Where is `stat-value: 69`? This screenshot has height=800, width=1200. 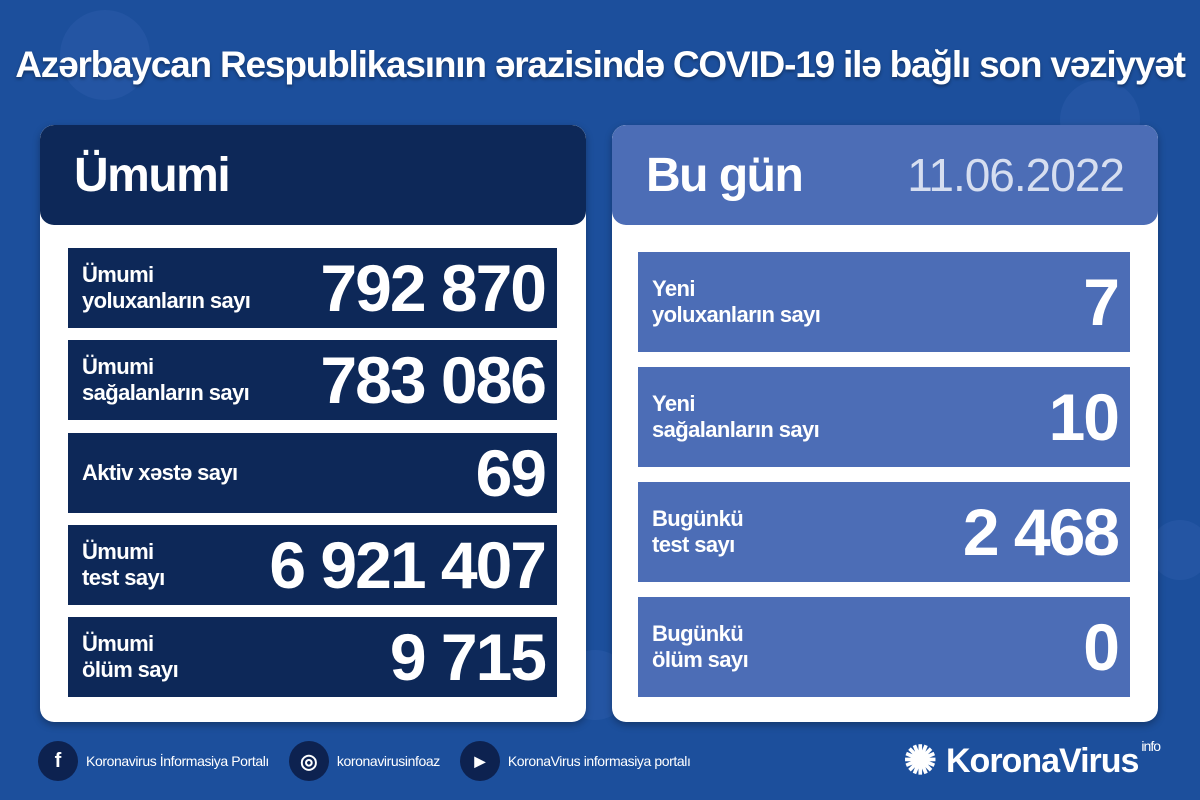
stat-value: 69 is located at coordinates (511, 473).